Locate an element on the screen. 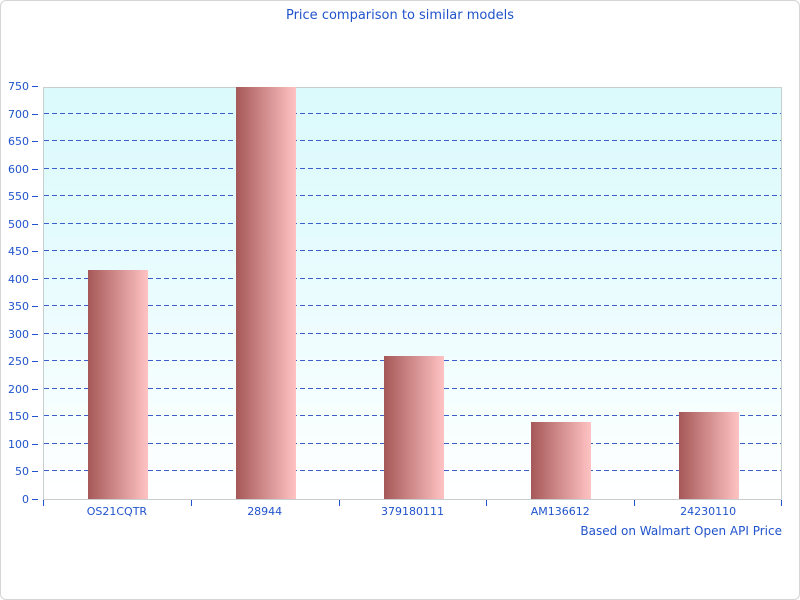 Image resolution: width=800 pixels, height=600 pixels. x-category-label: OS21CQTR is located at coordinates (117, 511).